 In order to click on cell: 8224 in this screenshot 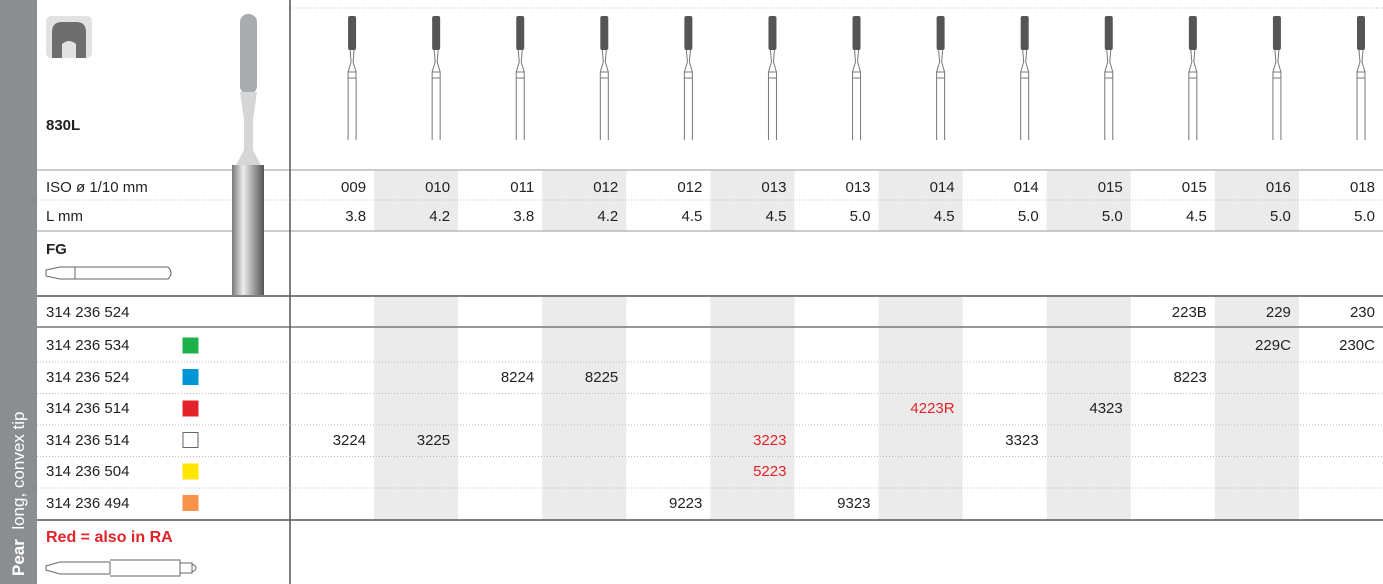, I will do `click(517, 377)`.